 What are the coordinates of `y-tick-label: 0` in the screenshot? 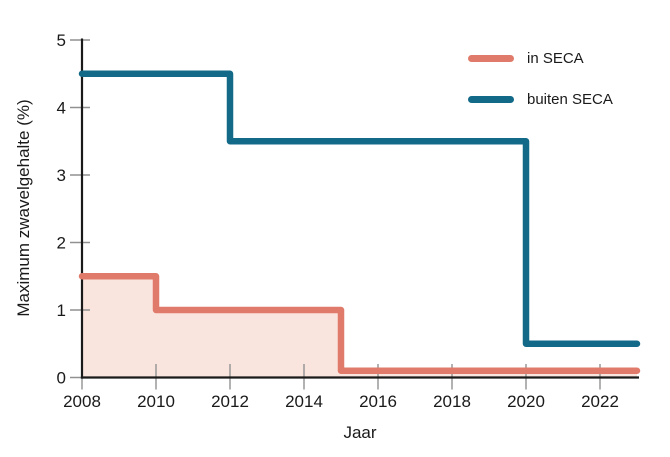 It's located at (61, 378).